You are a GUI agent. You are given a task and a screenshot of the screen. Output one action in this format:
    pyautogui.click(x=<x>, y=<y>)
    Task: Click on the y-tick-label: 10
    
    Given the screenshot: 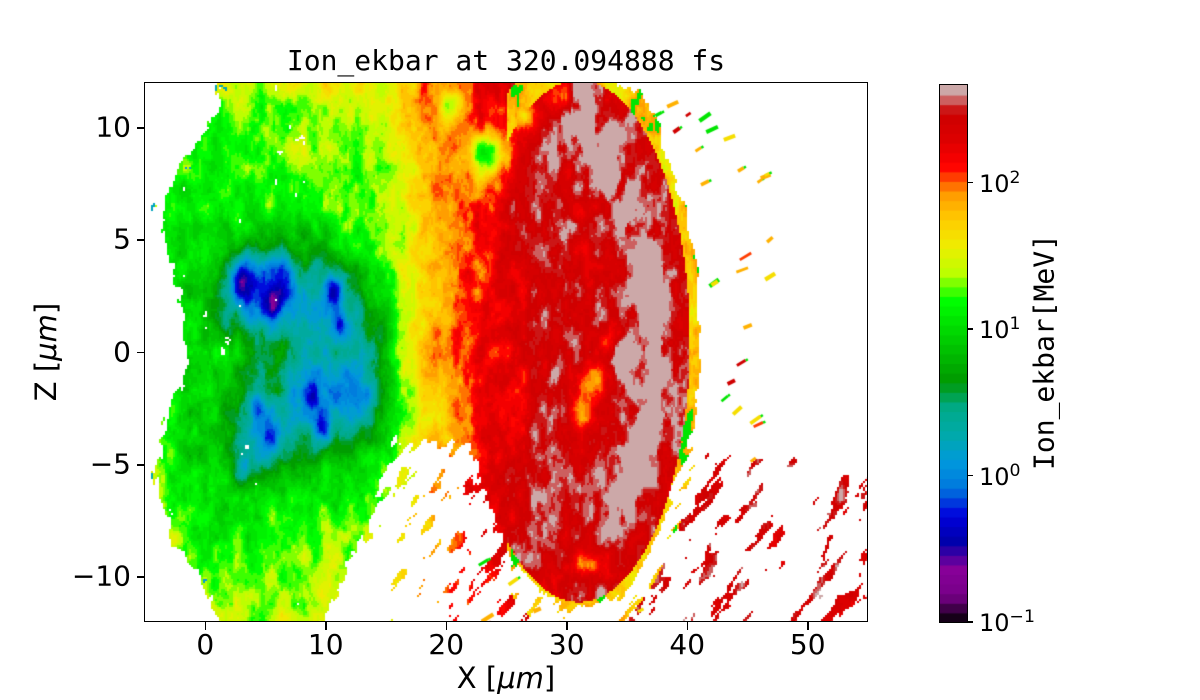 What is the action you would take?
    pyautogui.click(x=113, y=127)
    